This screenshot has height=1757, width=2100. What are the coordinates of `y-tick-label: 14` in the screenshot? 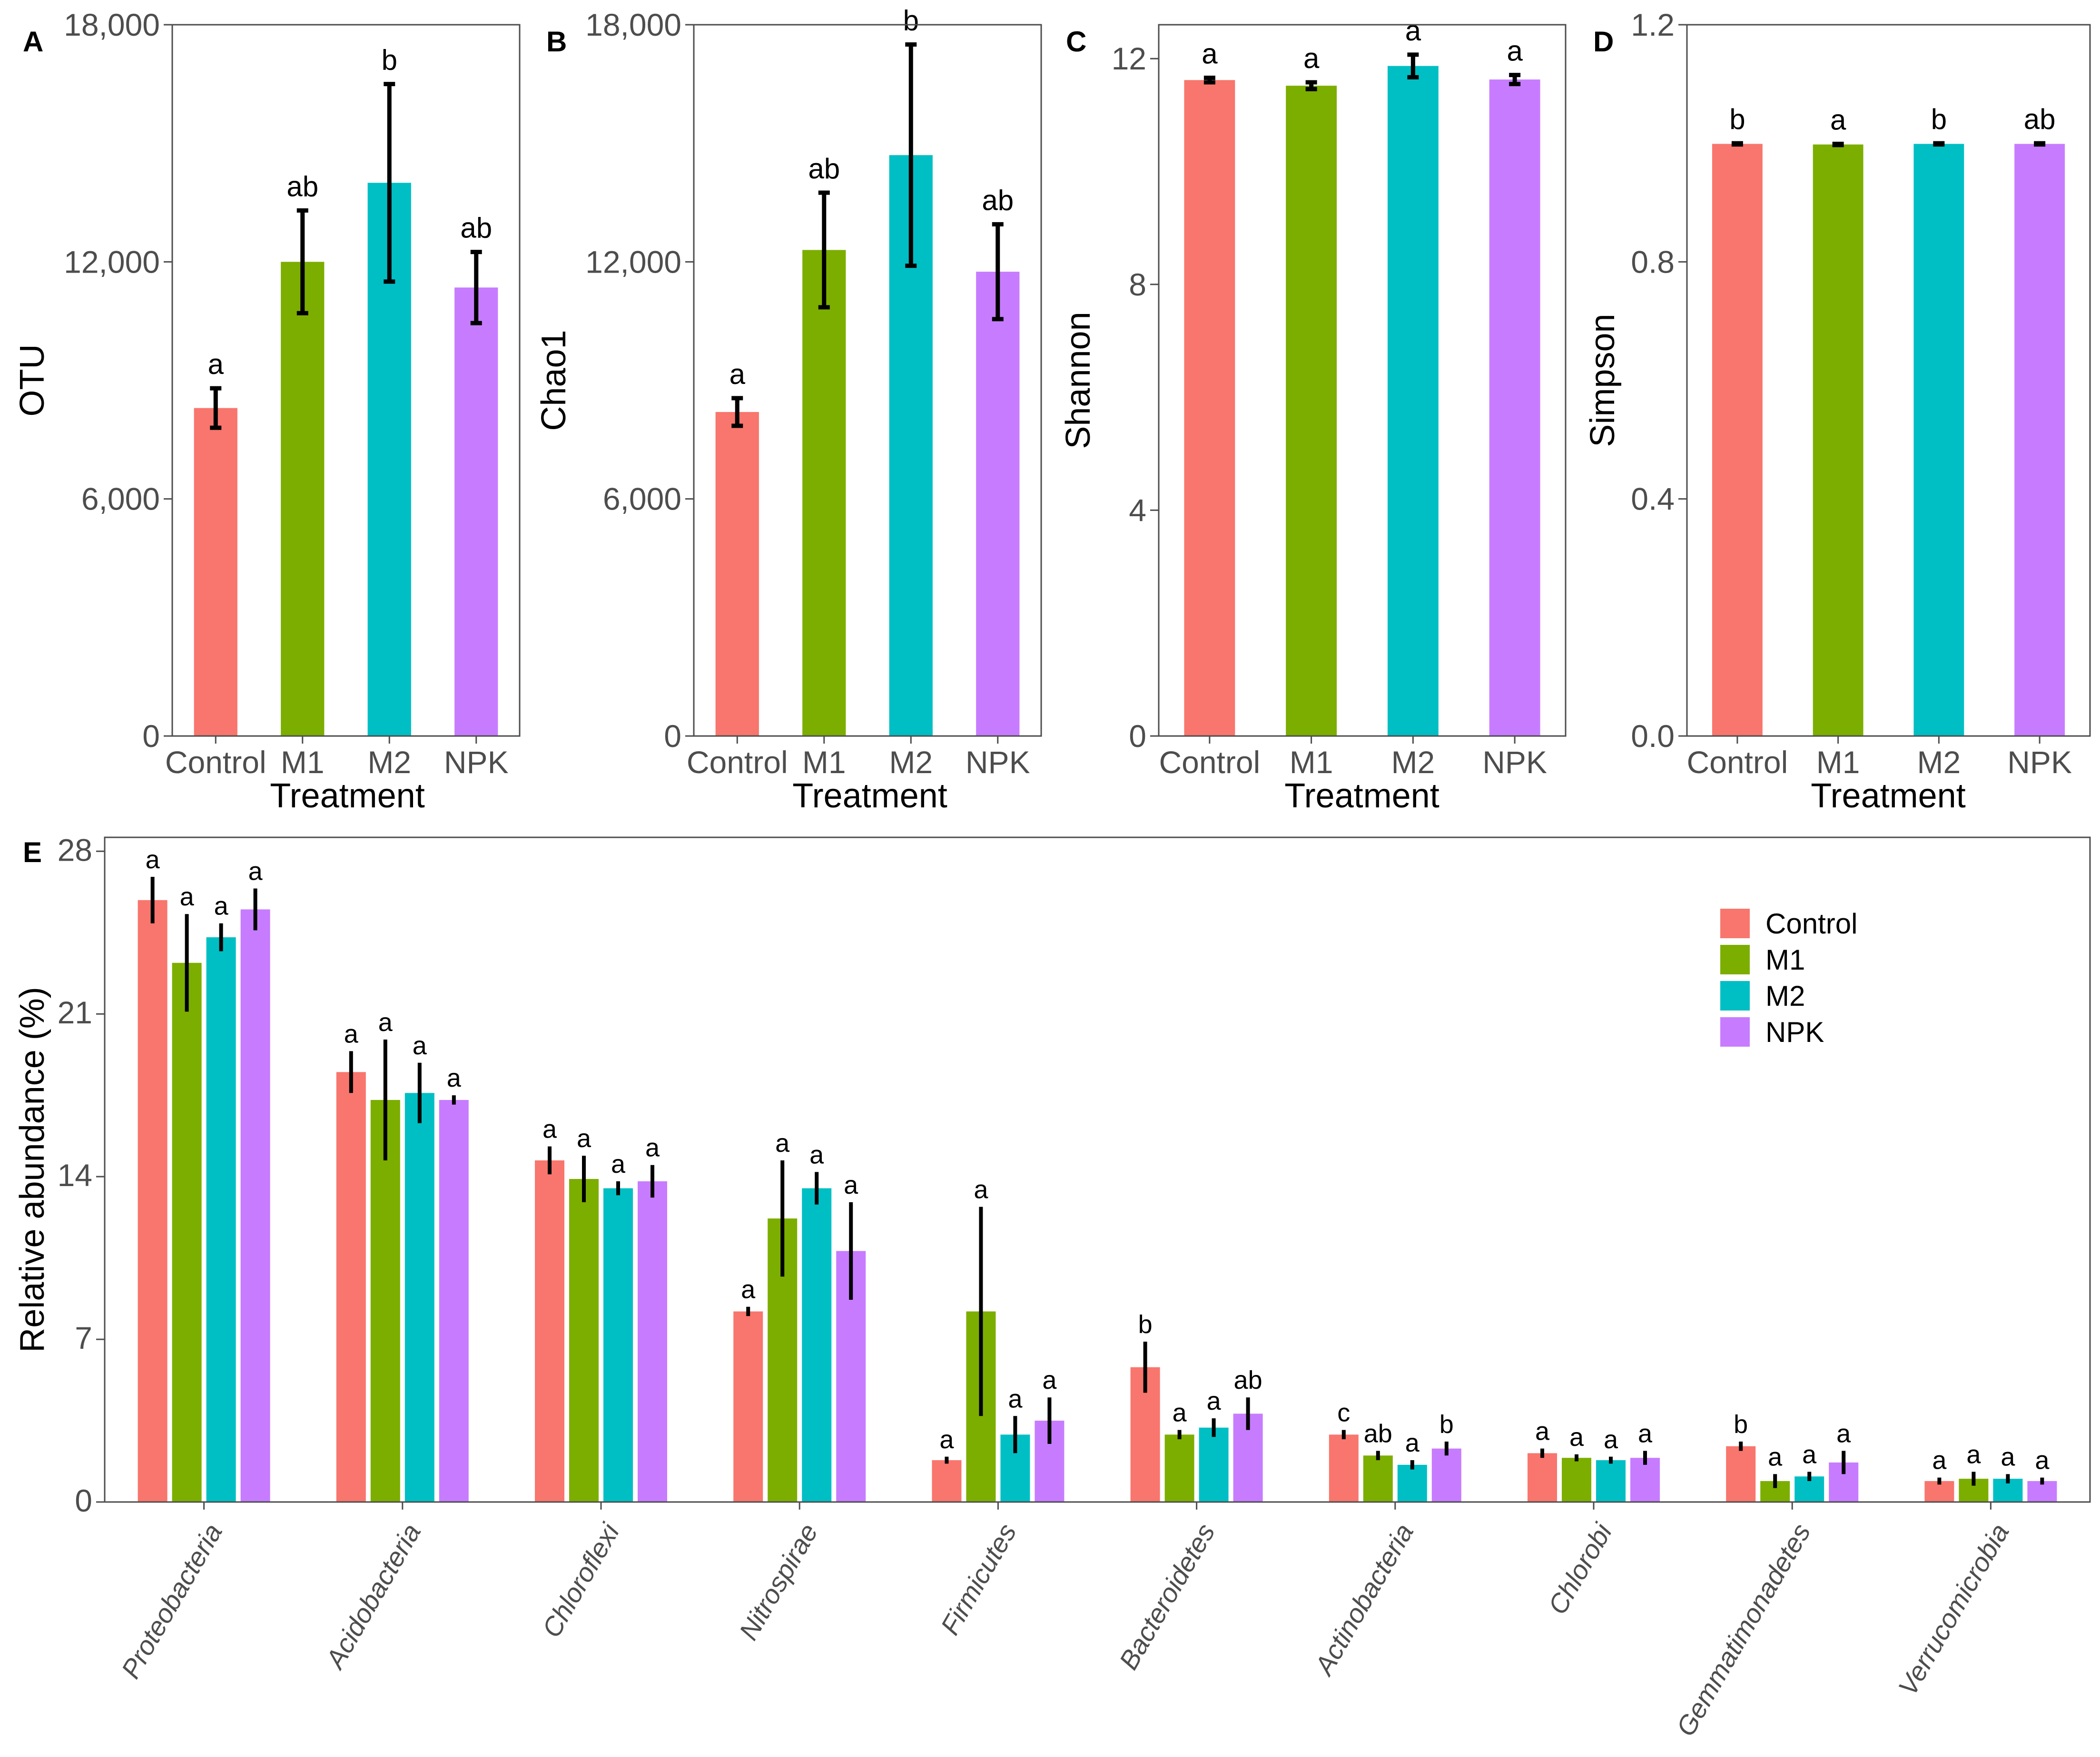 It's located at (75, 1175).